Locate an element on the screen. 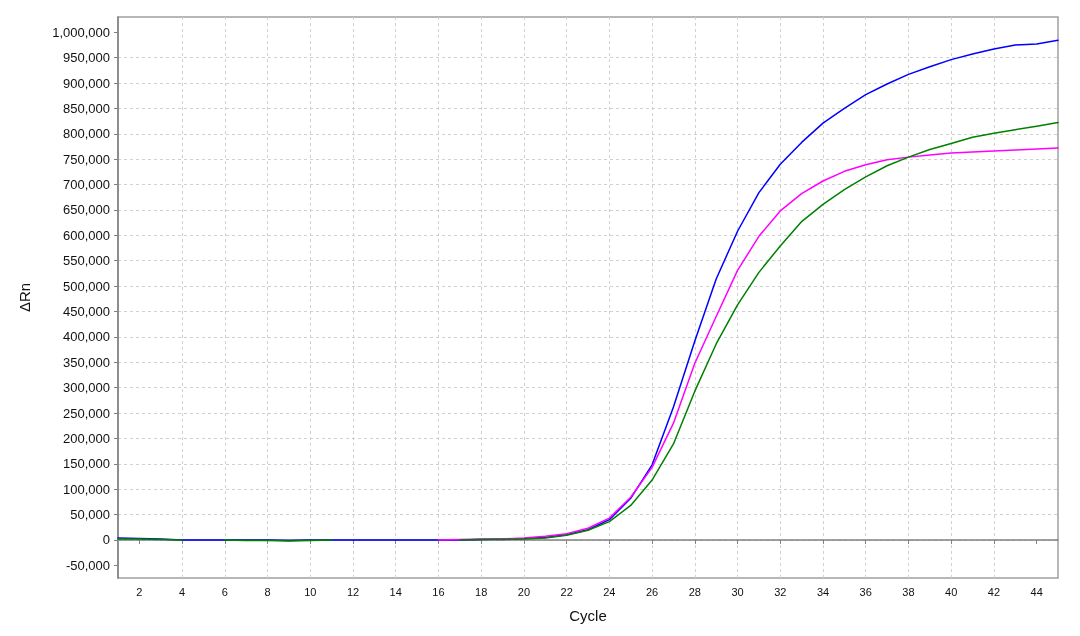 The width and height of the screenshot is (1080, 636). y-tick-label: 700,000 is located at coordinates (86, 185).